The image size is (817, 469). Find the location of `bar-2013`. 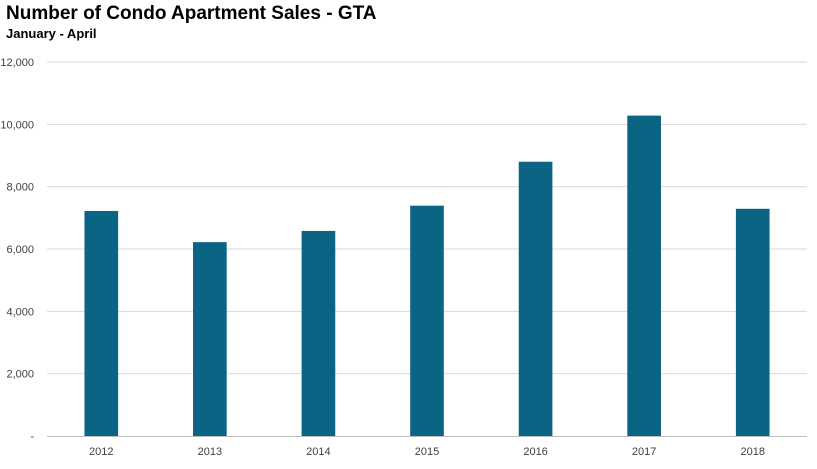

bar-2013 is located at coordinates (210, 339).